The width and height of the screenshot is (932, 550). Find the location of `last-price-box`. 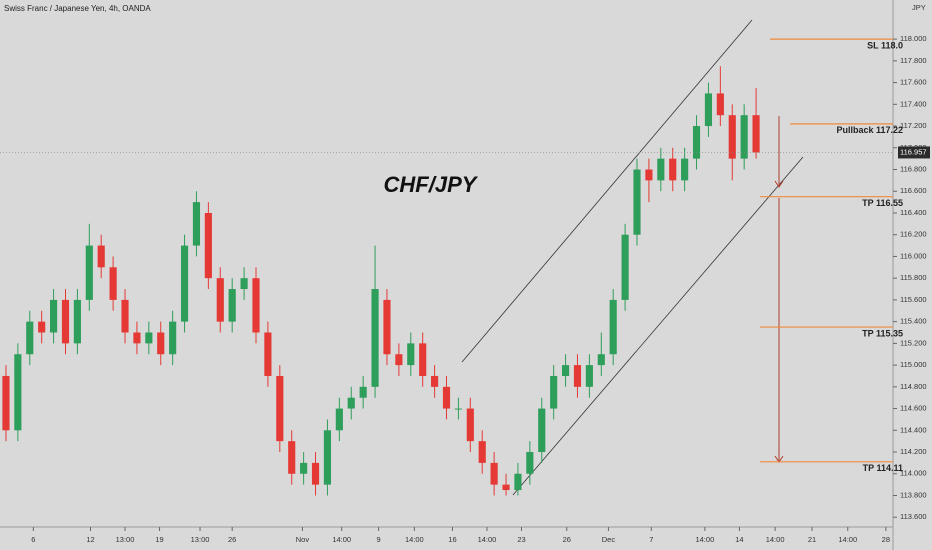

last-price-box is located at coordinates (914, 152).